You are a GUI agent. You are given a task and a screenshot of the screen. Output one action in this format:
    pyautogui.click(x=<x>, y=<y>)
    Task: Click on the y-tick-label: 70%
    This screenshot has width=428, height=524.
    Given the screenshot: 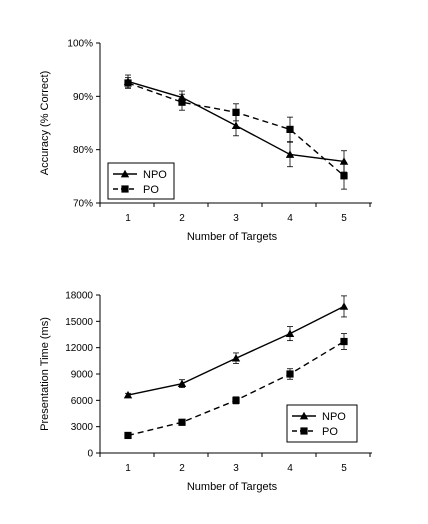 What is the action you would take?
    pyautogui.click(x=83, y=204)
    